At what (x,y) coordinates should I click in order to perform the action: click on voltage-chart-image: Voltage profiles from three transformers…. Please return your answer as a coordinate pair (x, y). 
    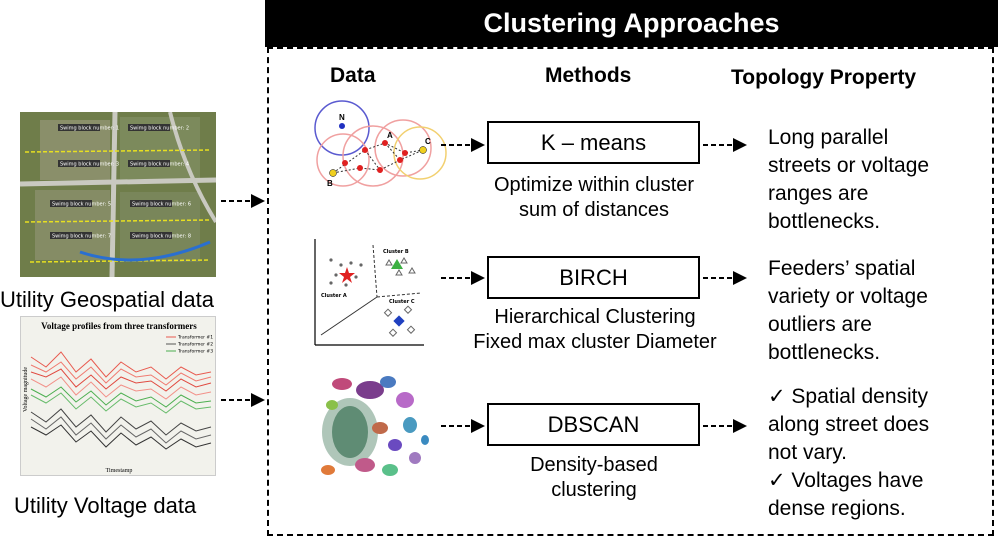
    Looking at the image, I should click on (118, 396).